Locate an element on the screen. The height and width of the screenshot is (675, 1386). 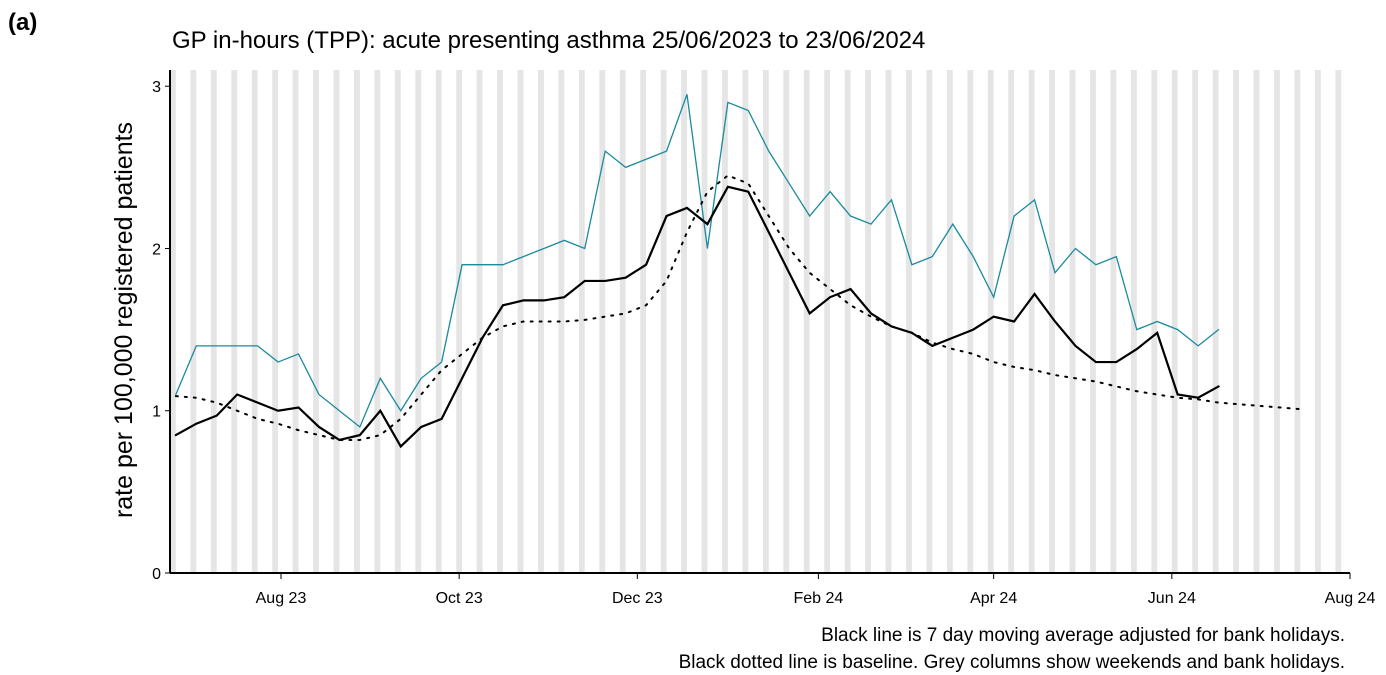
x-tick-label: Feb 24 is located at coordinates (819, 598).